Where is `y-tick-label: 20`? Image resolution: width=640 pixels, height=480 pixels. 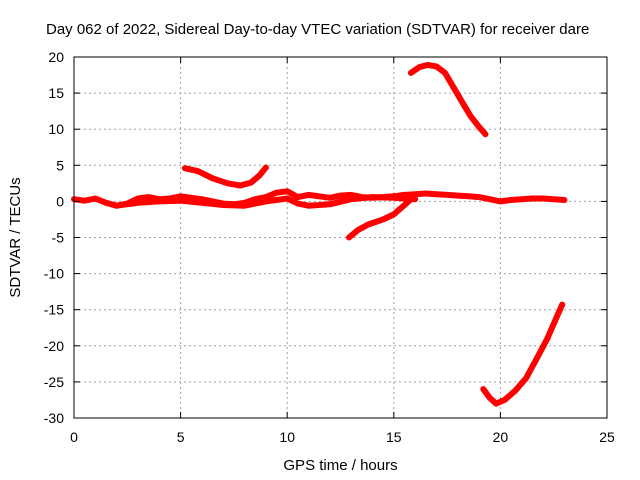
y-tick-label: 20 is located at coordinates (56, 57).